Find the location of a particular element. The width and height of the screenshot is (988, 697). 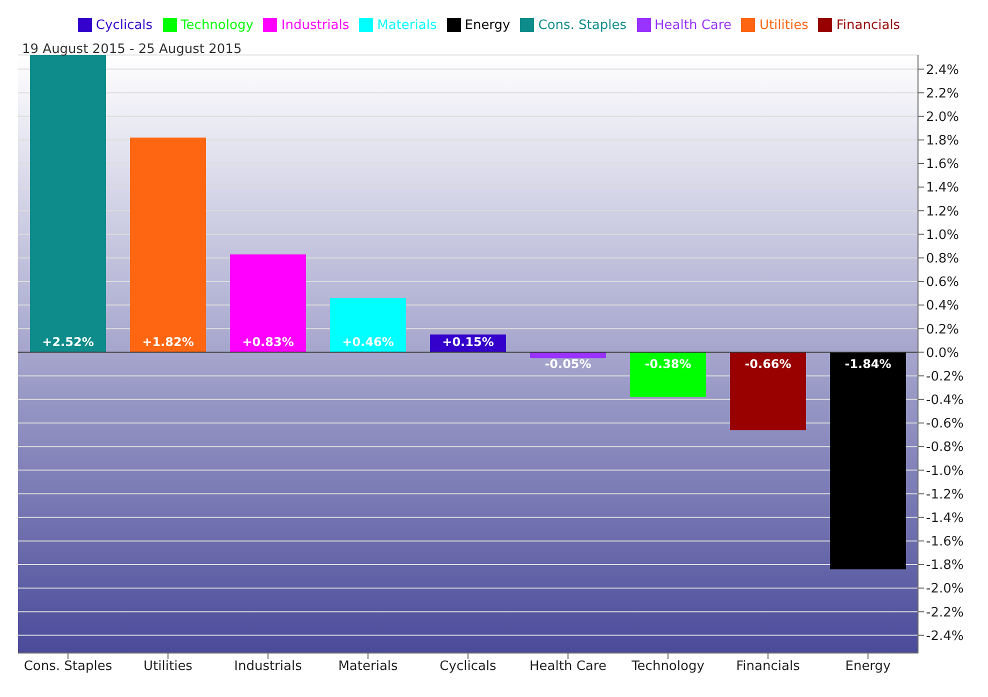

y-tick-label: 0.6% is located at coordinates (943, 282).